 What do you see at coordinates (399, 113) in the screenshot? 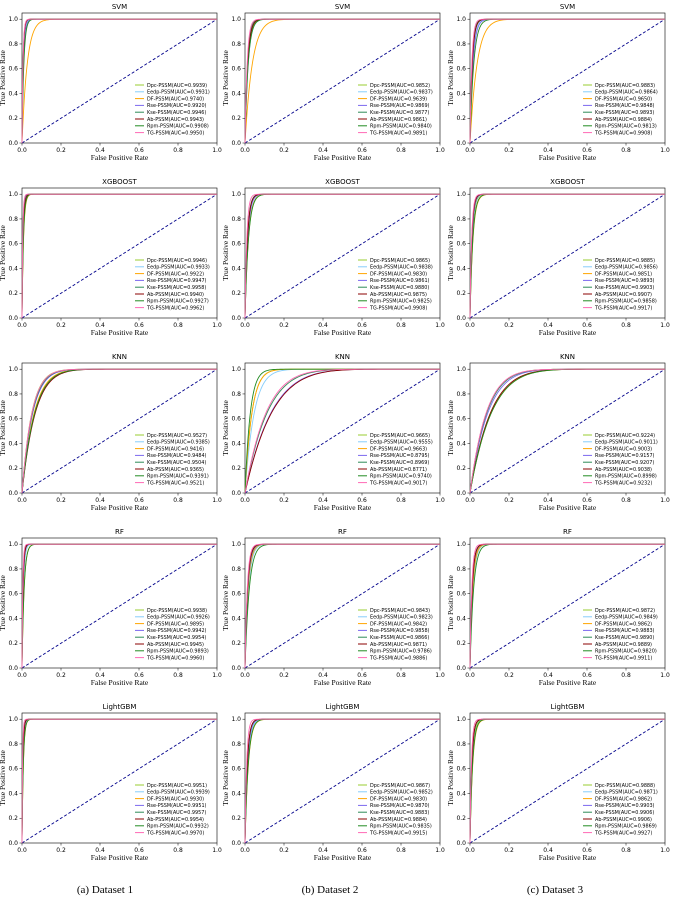
I see `legend-entry: Kse-PSSM(AUC=0.9877)` at bounding box center [399, 113].